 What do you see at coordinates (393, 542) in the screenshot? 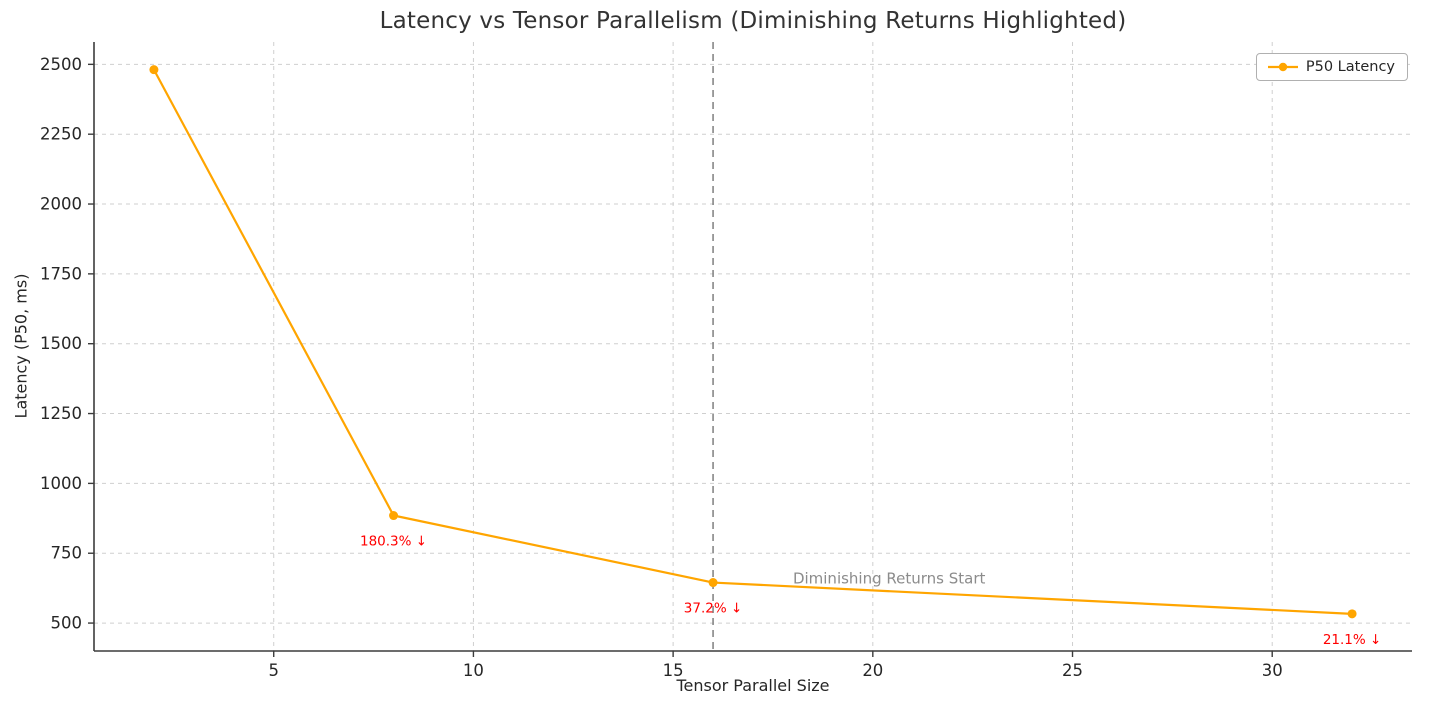
I see `annotation-text: 180.3% ↓` at bounding box center [393, 542].